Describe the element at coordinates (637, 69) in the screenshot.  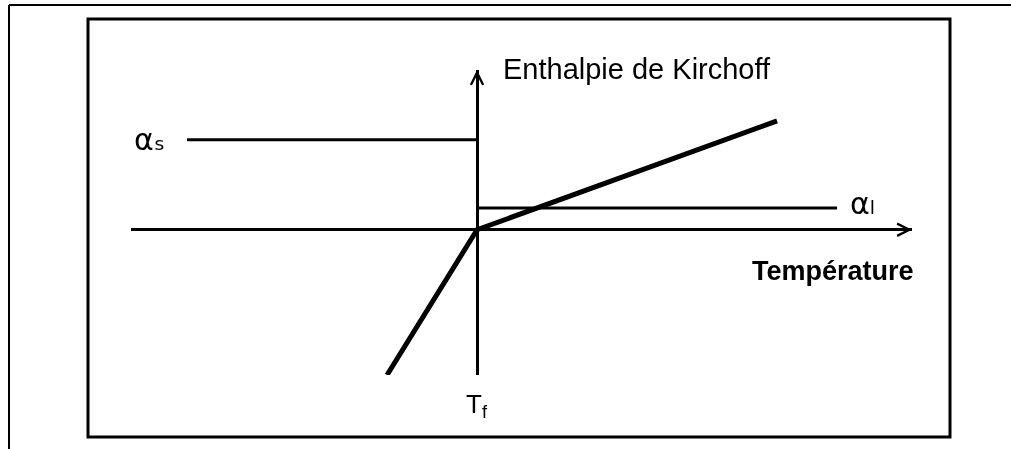
I see `y-axis-title: Enthalpie de Kirchoff` at that location.